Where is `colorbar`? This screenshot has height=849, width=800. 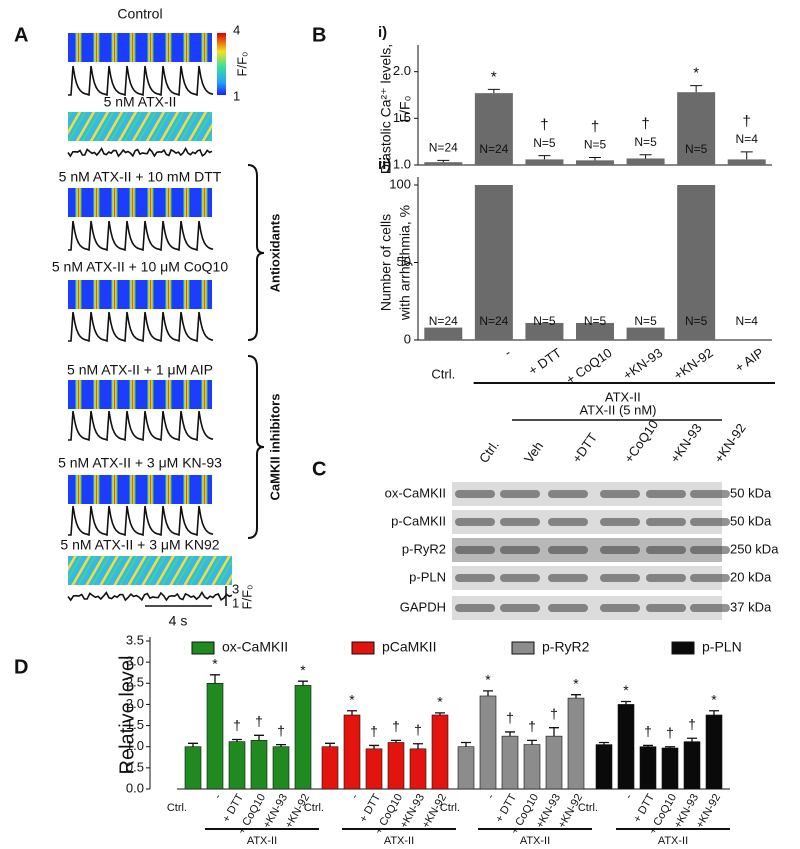
colorbar is located at coordinates (221, 64).